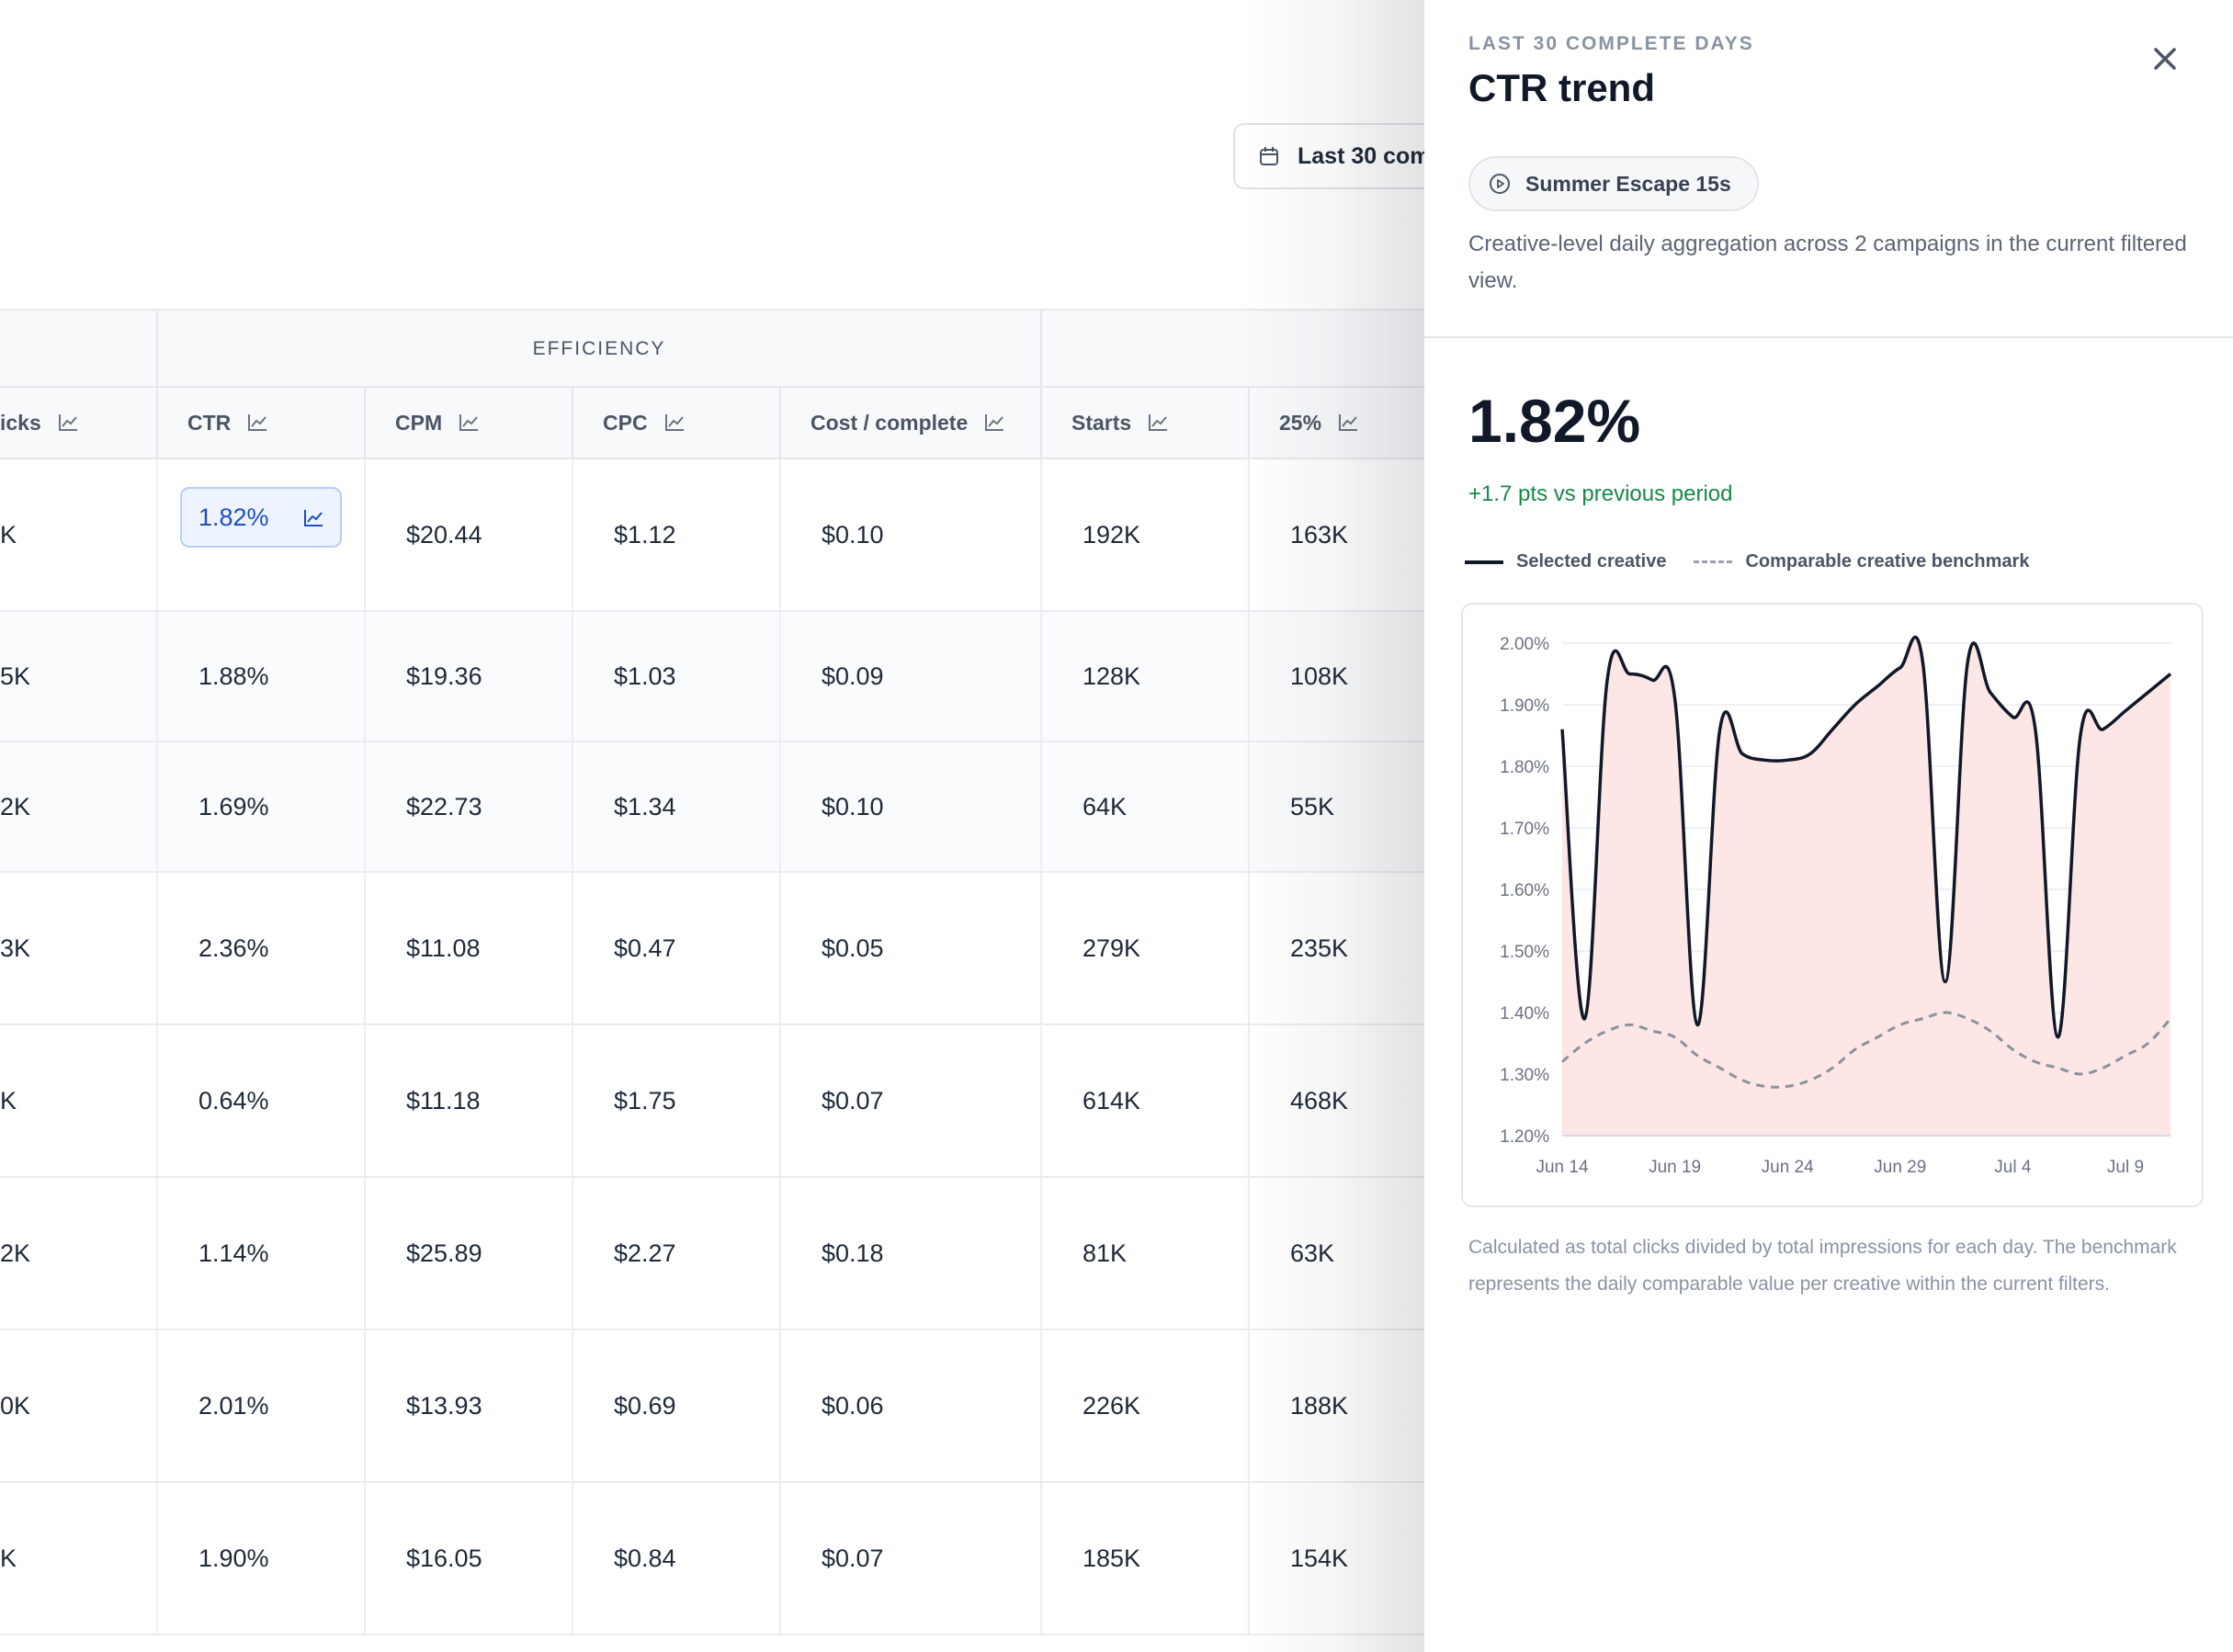 Image resolution: width=2233 pixels, height=1652 pixels. Describe the element at coordinates (1562, 87) in the screenshot. I see `drawer-title: CTR trend` at that location.